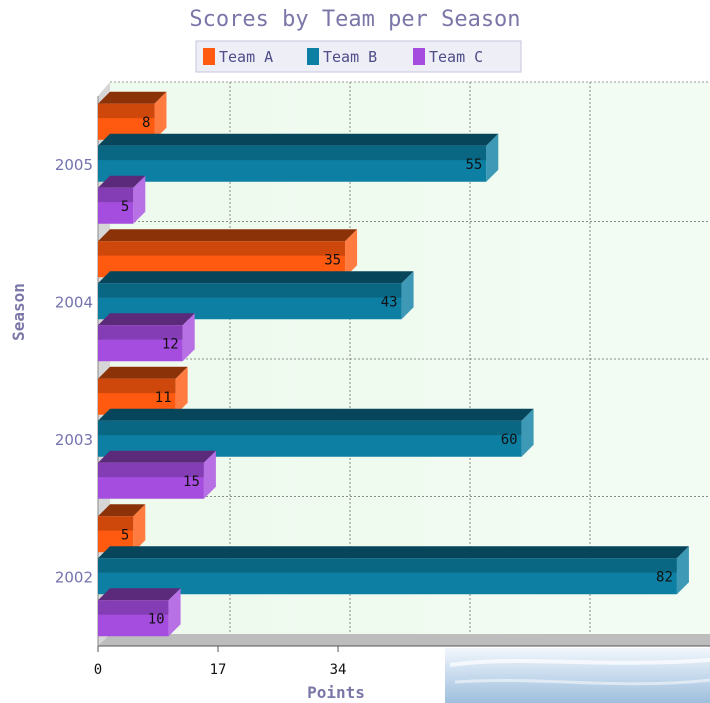  Describe the element at coordinates (456, 57) in the screenshot. I see `legend-label: Team C` at that location.